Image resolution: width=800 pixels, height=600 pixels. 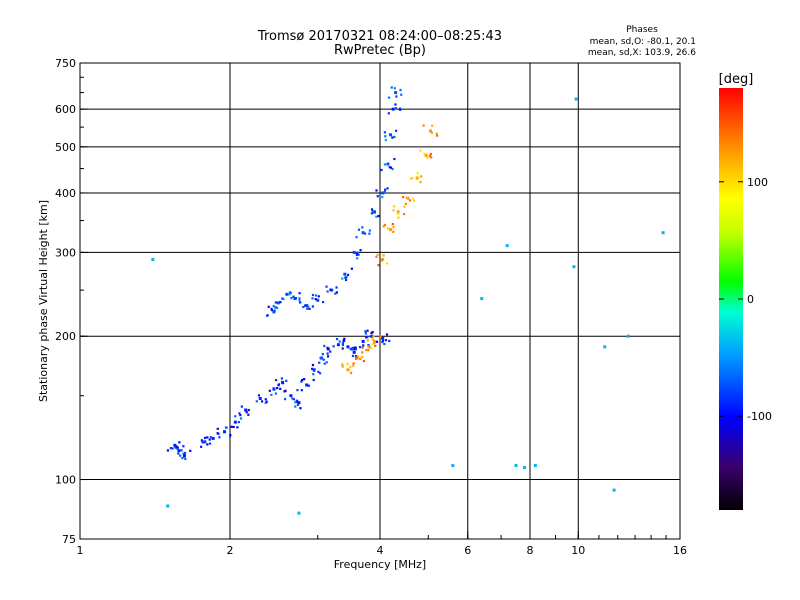 I want to click on chart-title: Tromsø 20170321 08:24:00–08:25:43, so click(x=379, y=36).